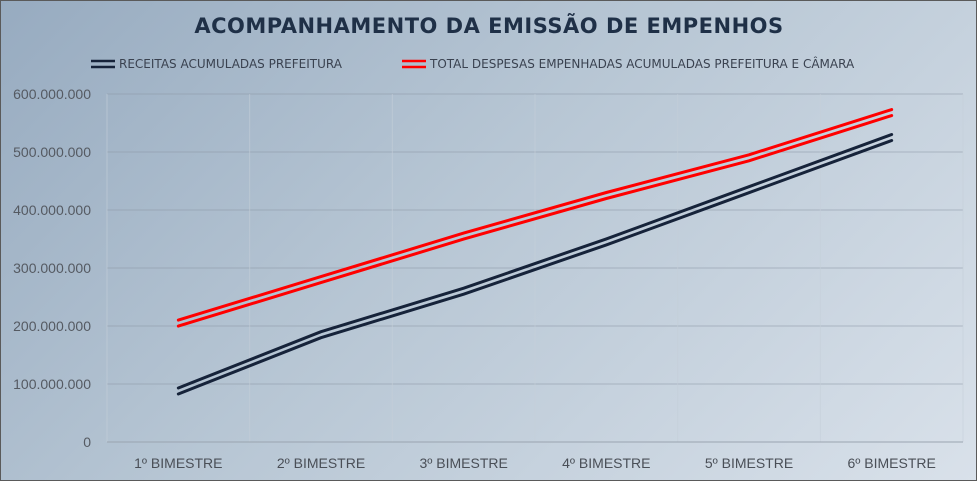 This screenshot has width=977, height=481. Describe the element at coordinates (488, 25) in the screenshot. I see `chart-title: ACOMPANHAMENTO DA EMISSÃO DE EMPENHOS` at that location.